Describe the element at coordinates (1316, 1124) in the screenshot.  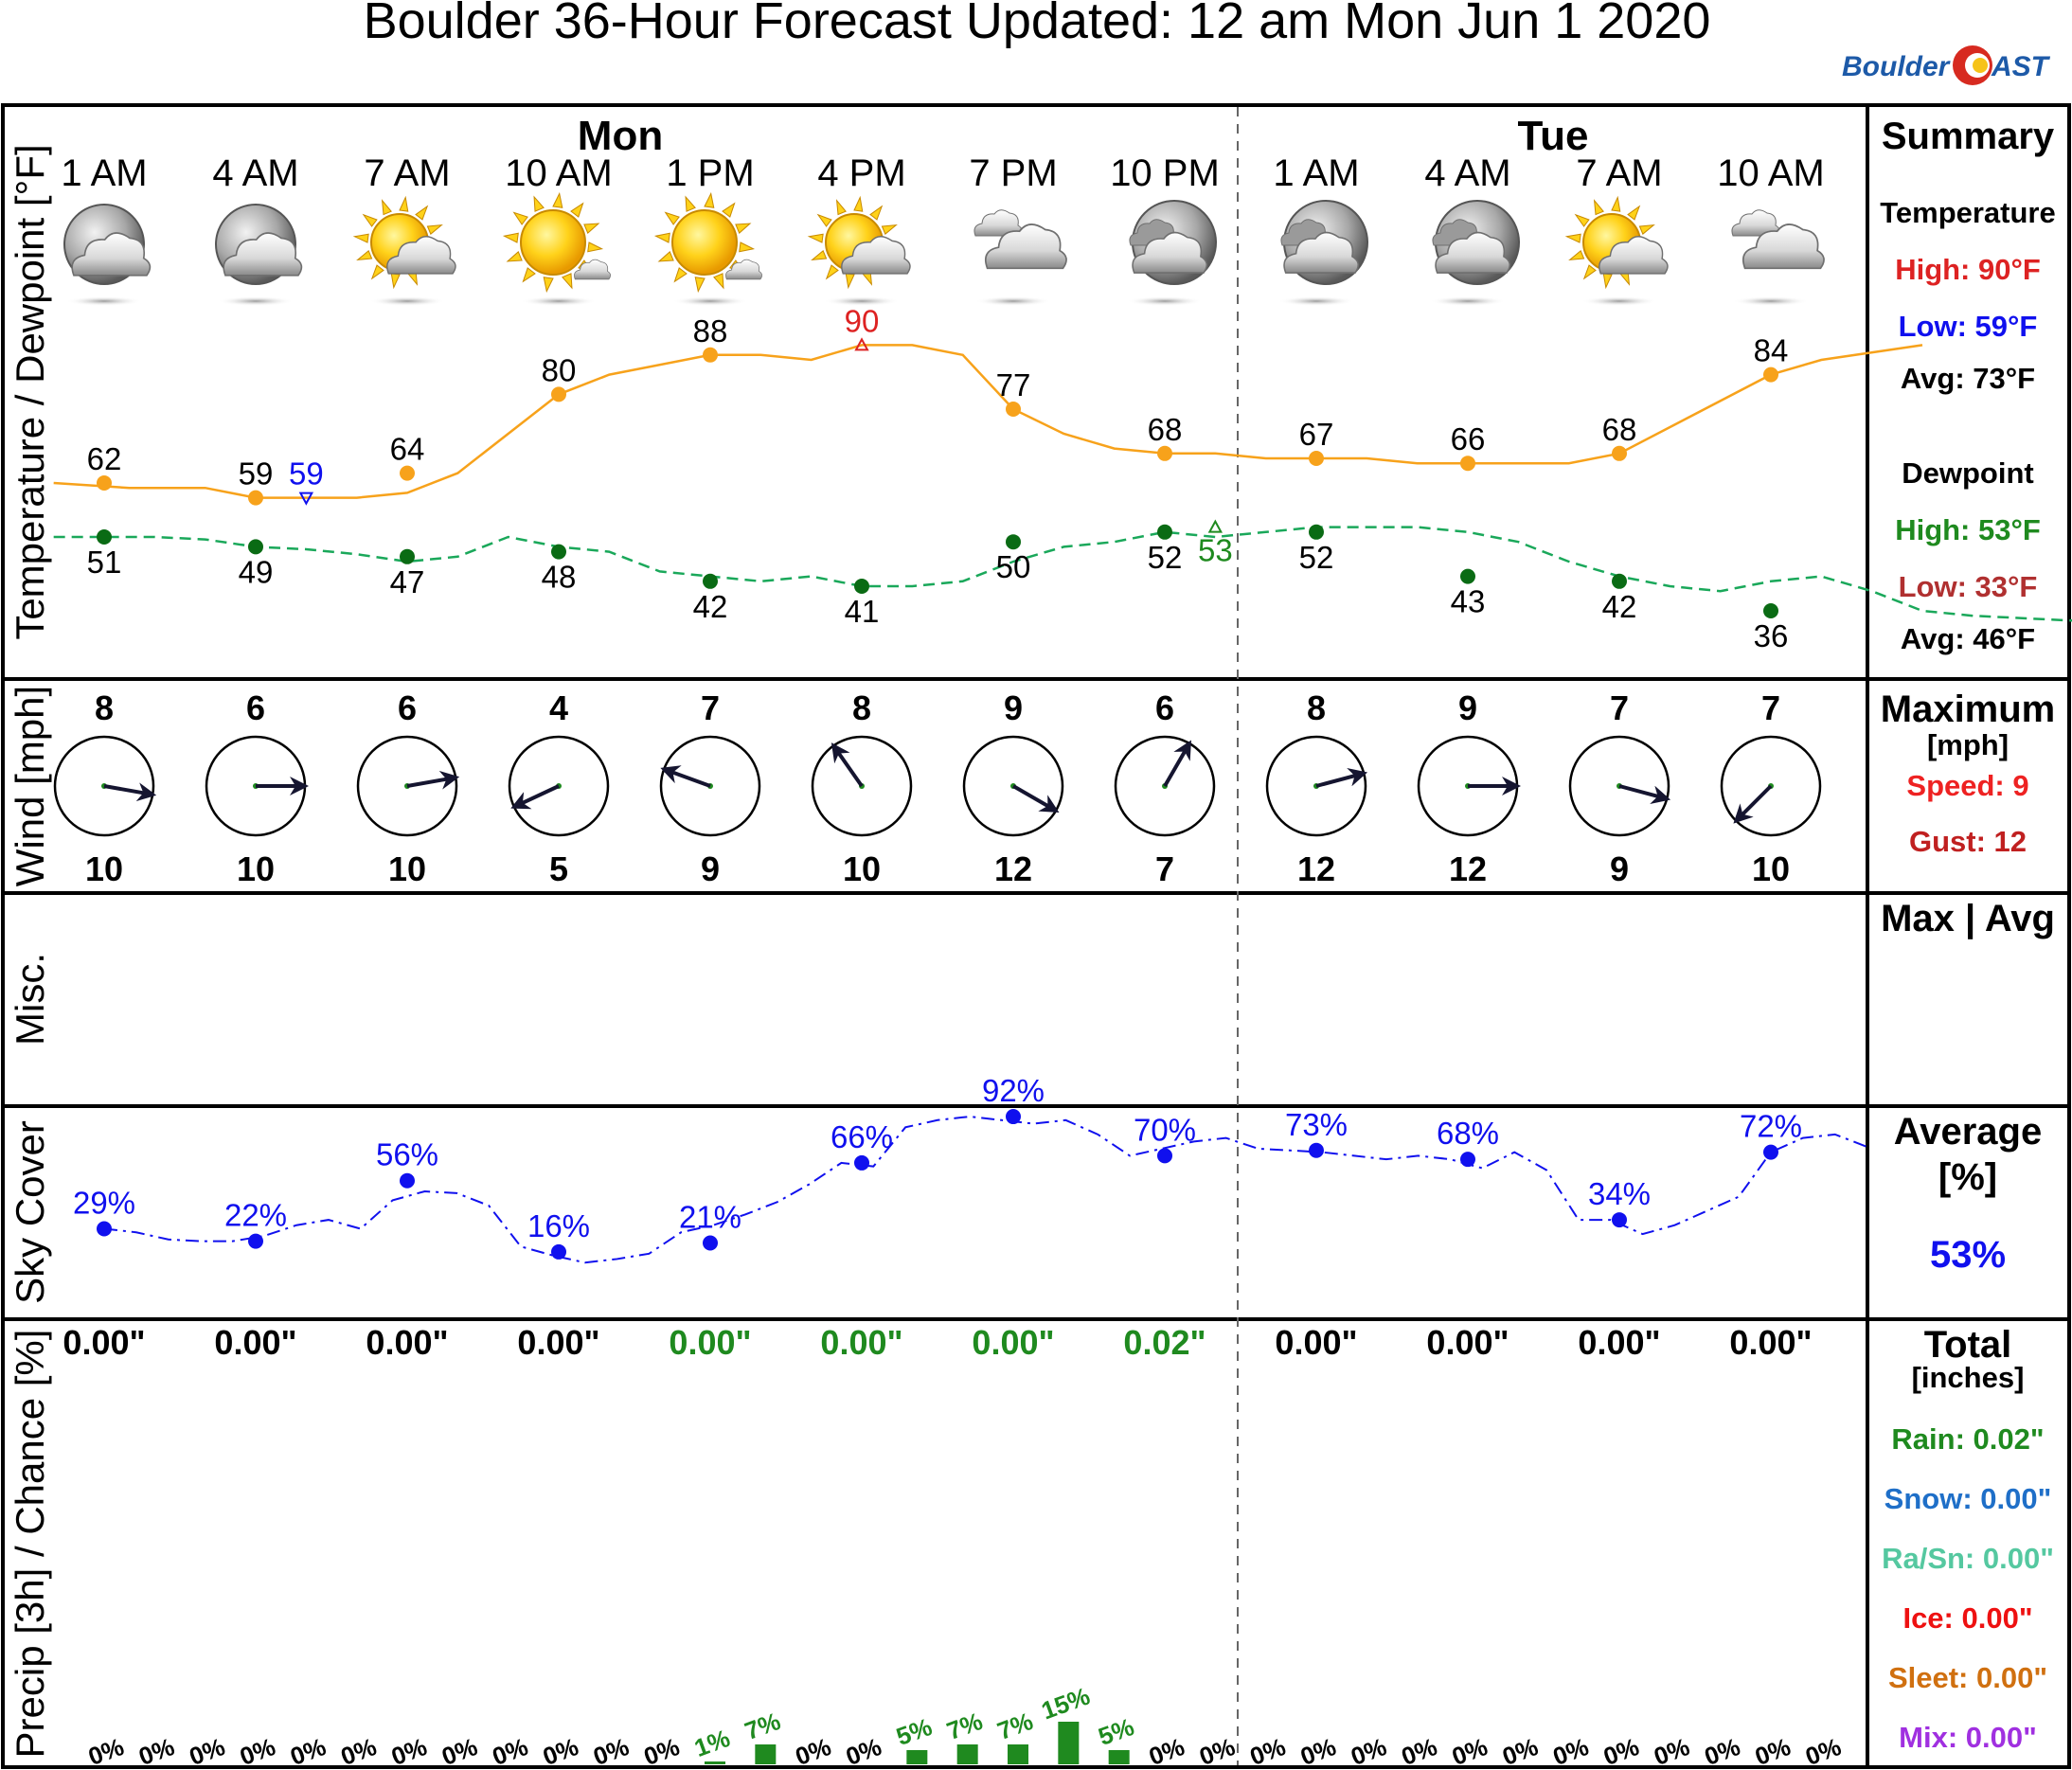
I see `sky-cover-label: 73%` at that location.